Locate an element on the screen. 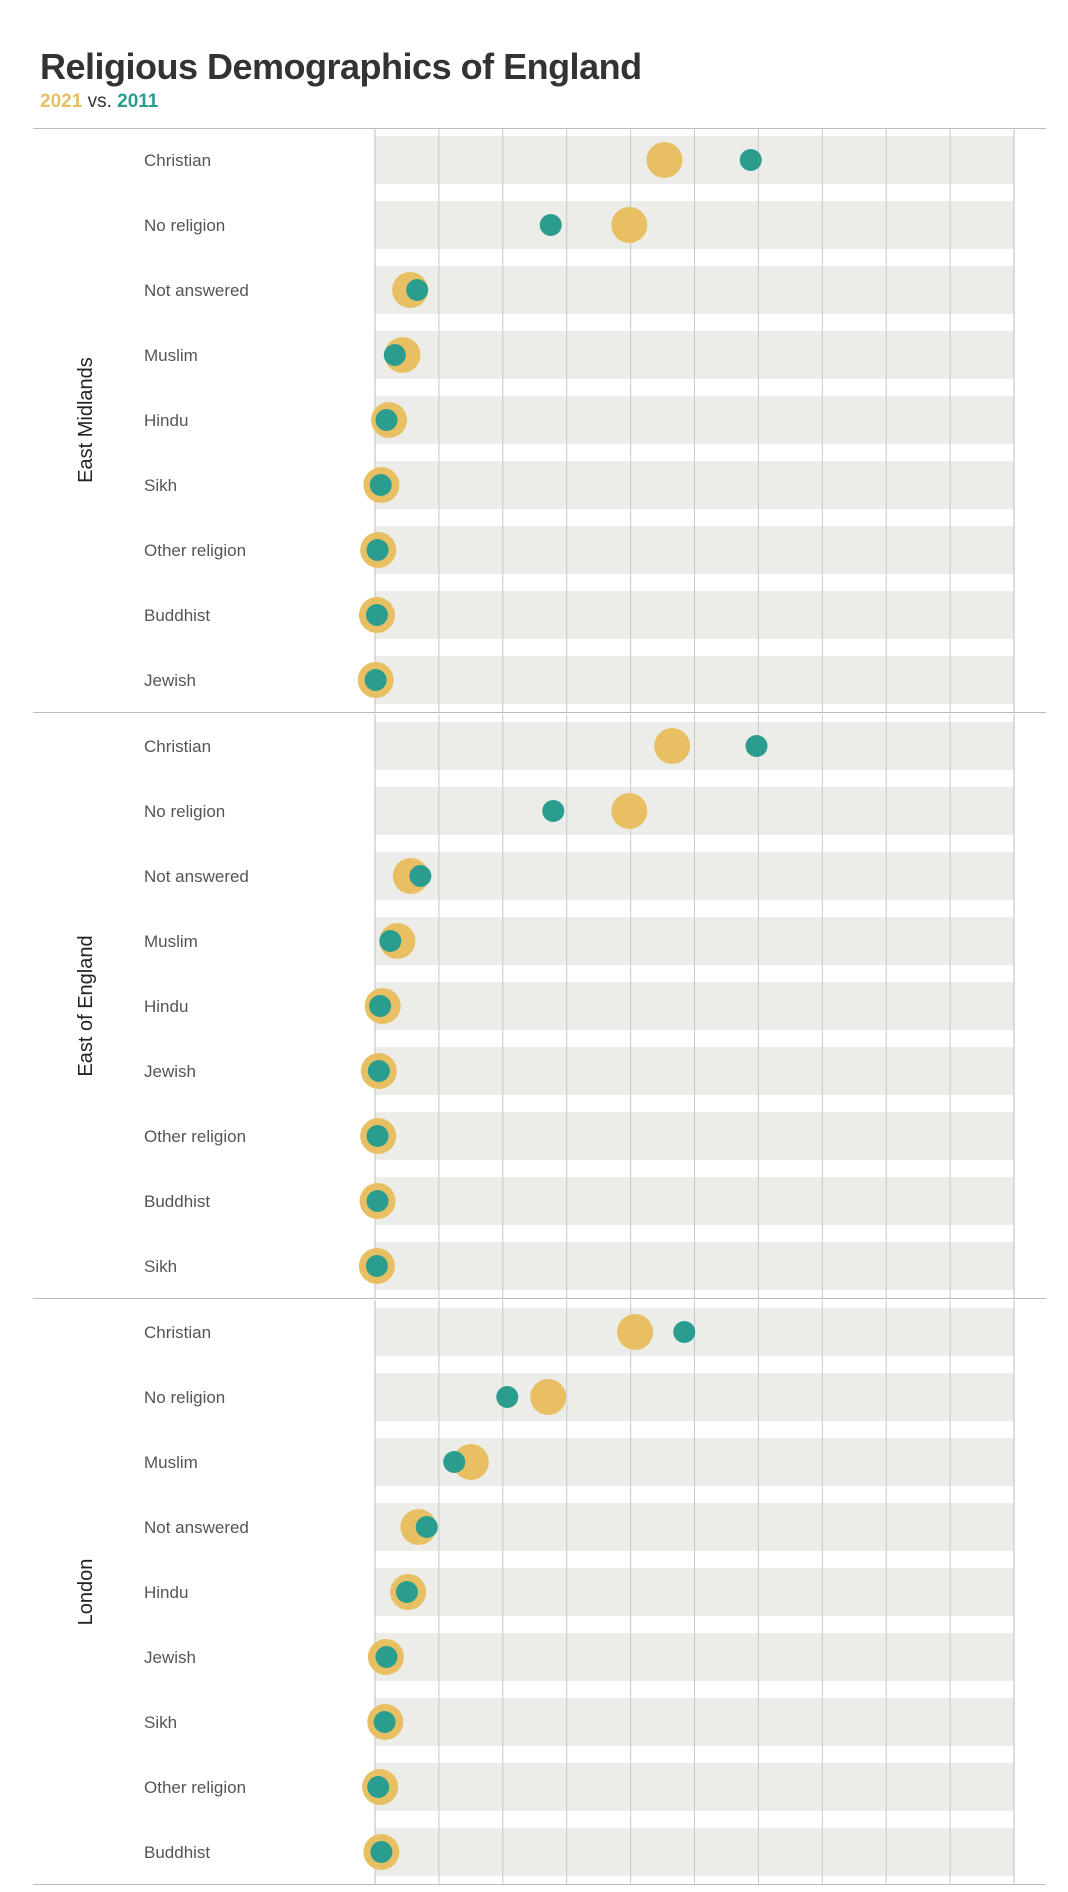  legend-2011: 2011 is located at coordinates (138, 101).